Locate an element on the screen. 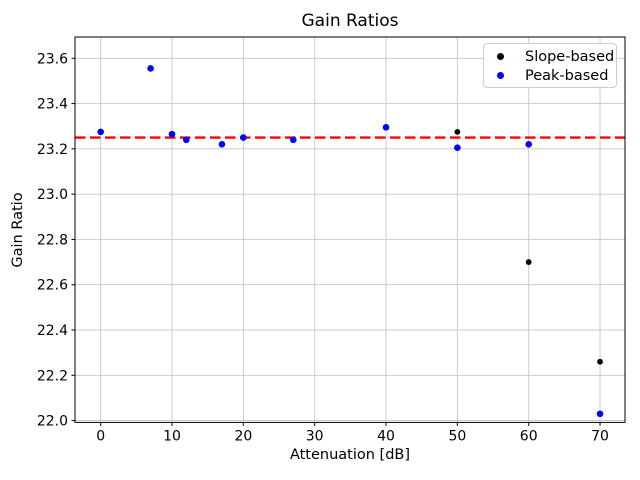  x-tick-label: 70 is located at coordinates (600, 436).